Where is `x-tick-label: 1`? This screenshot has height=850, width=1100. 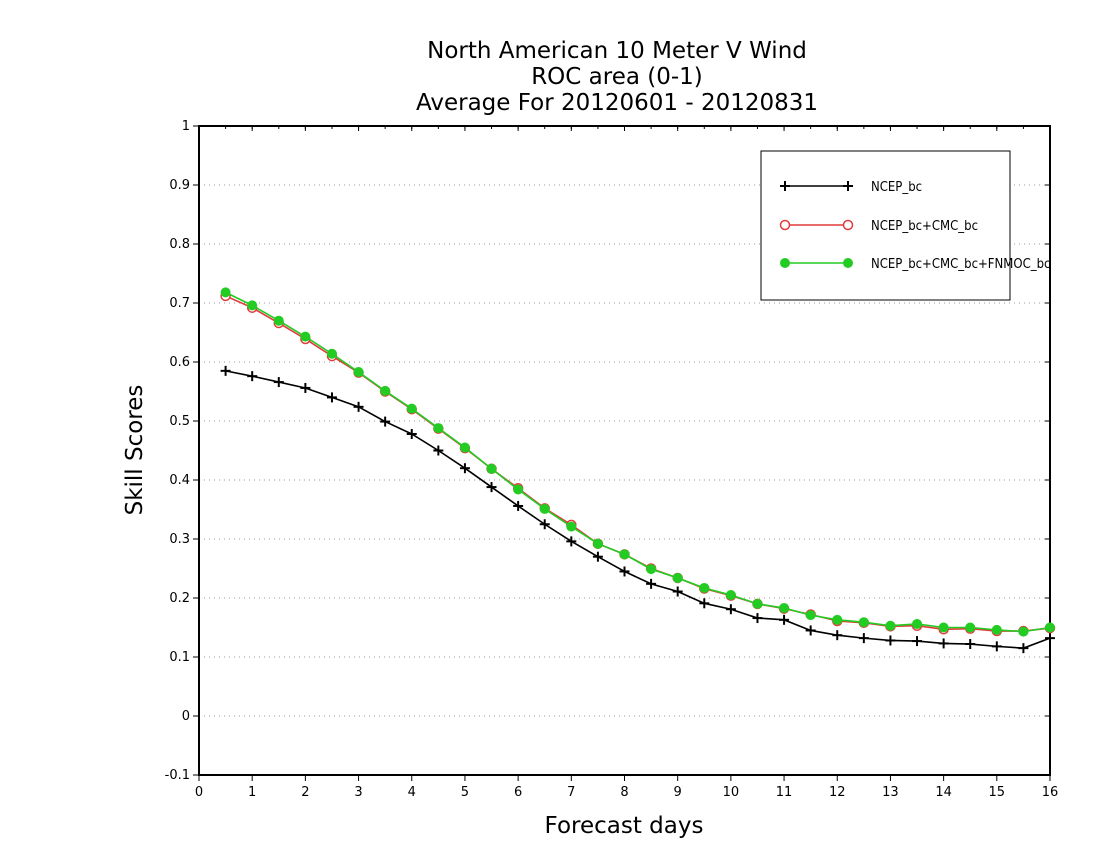 x-tick-label: 1 is located at coordinates (252, 792).